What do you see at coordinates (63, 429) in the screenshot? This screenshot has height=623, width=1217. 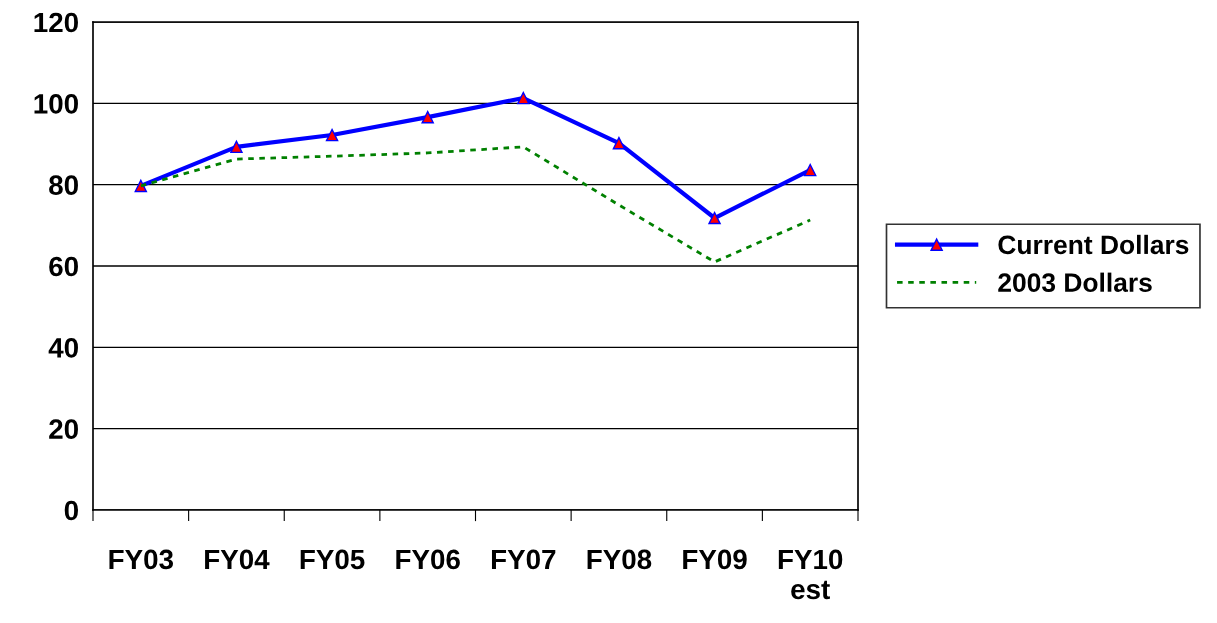 I see `y-tick-label: 20` at bounding box center [63, 429].